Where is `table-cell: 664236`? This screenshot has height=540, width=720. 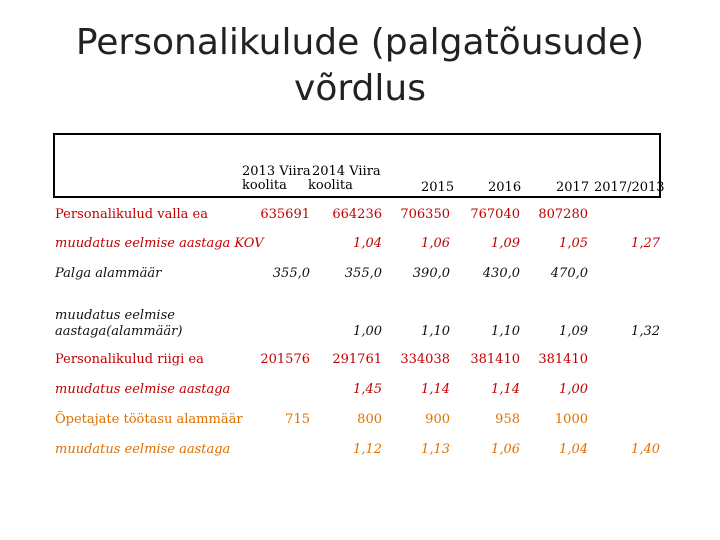 table-cell: 664236 is located at coordinates (357, 214).